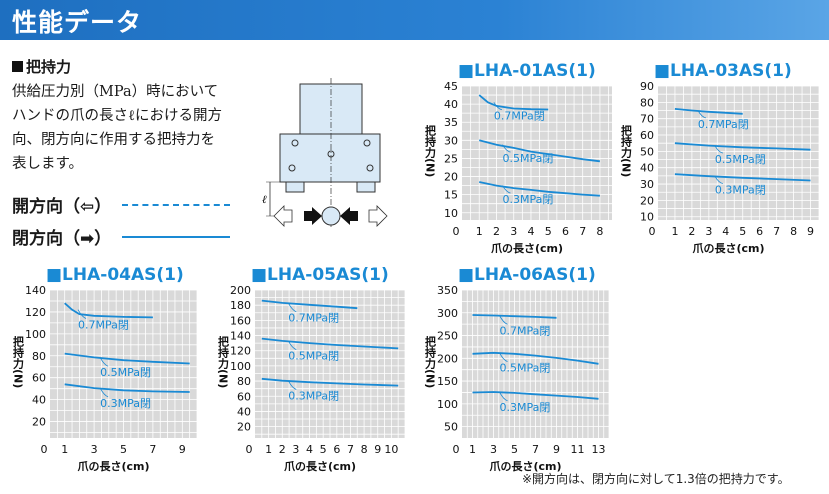  I want to click on square-bullet-icon, so click(17, 66).